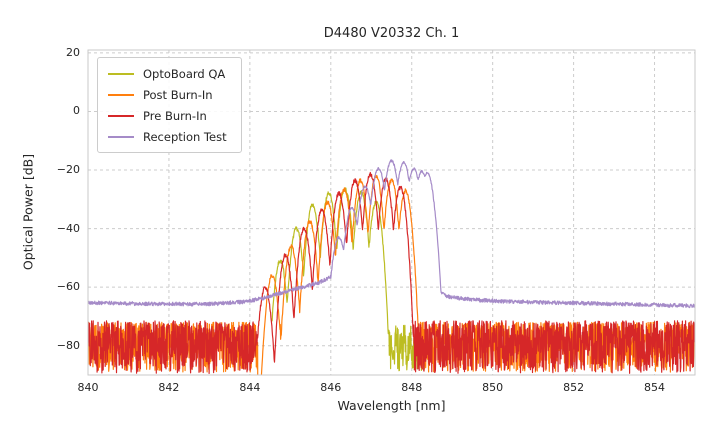 The image size is (720, 432). I want to click on x-axis-label: Wavelength [nm], so click(391, 405).